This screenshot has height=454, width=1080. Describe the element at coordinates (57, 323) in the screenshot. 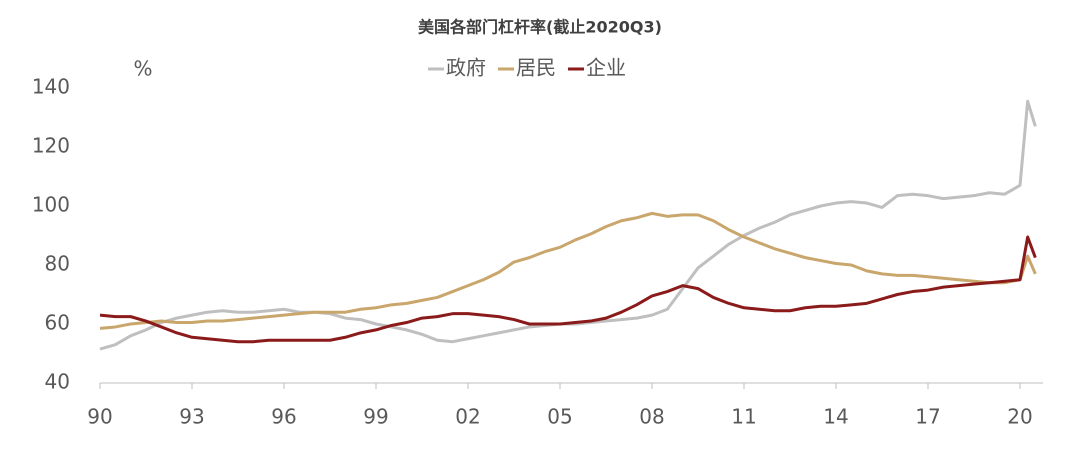

I see `y-tick-label: 60` at that location.